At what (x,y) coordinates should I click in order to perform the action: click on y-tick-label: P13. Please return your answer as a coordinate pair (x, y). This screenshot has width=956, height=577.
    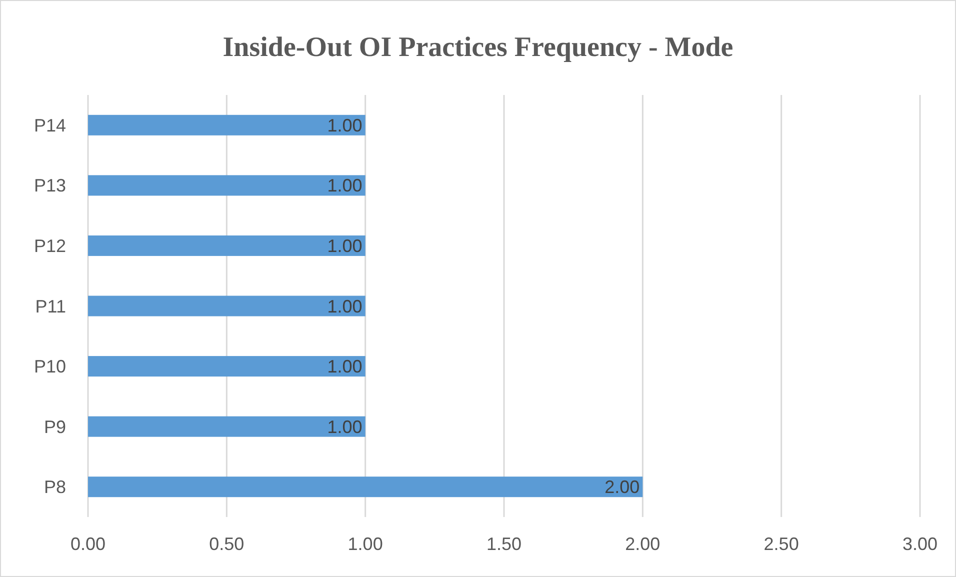
    Looking at the image, I should click on (50, 186).